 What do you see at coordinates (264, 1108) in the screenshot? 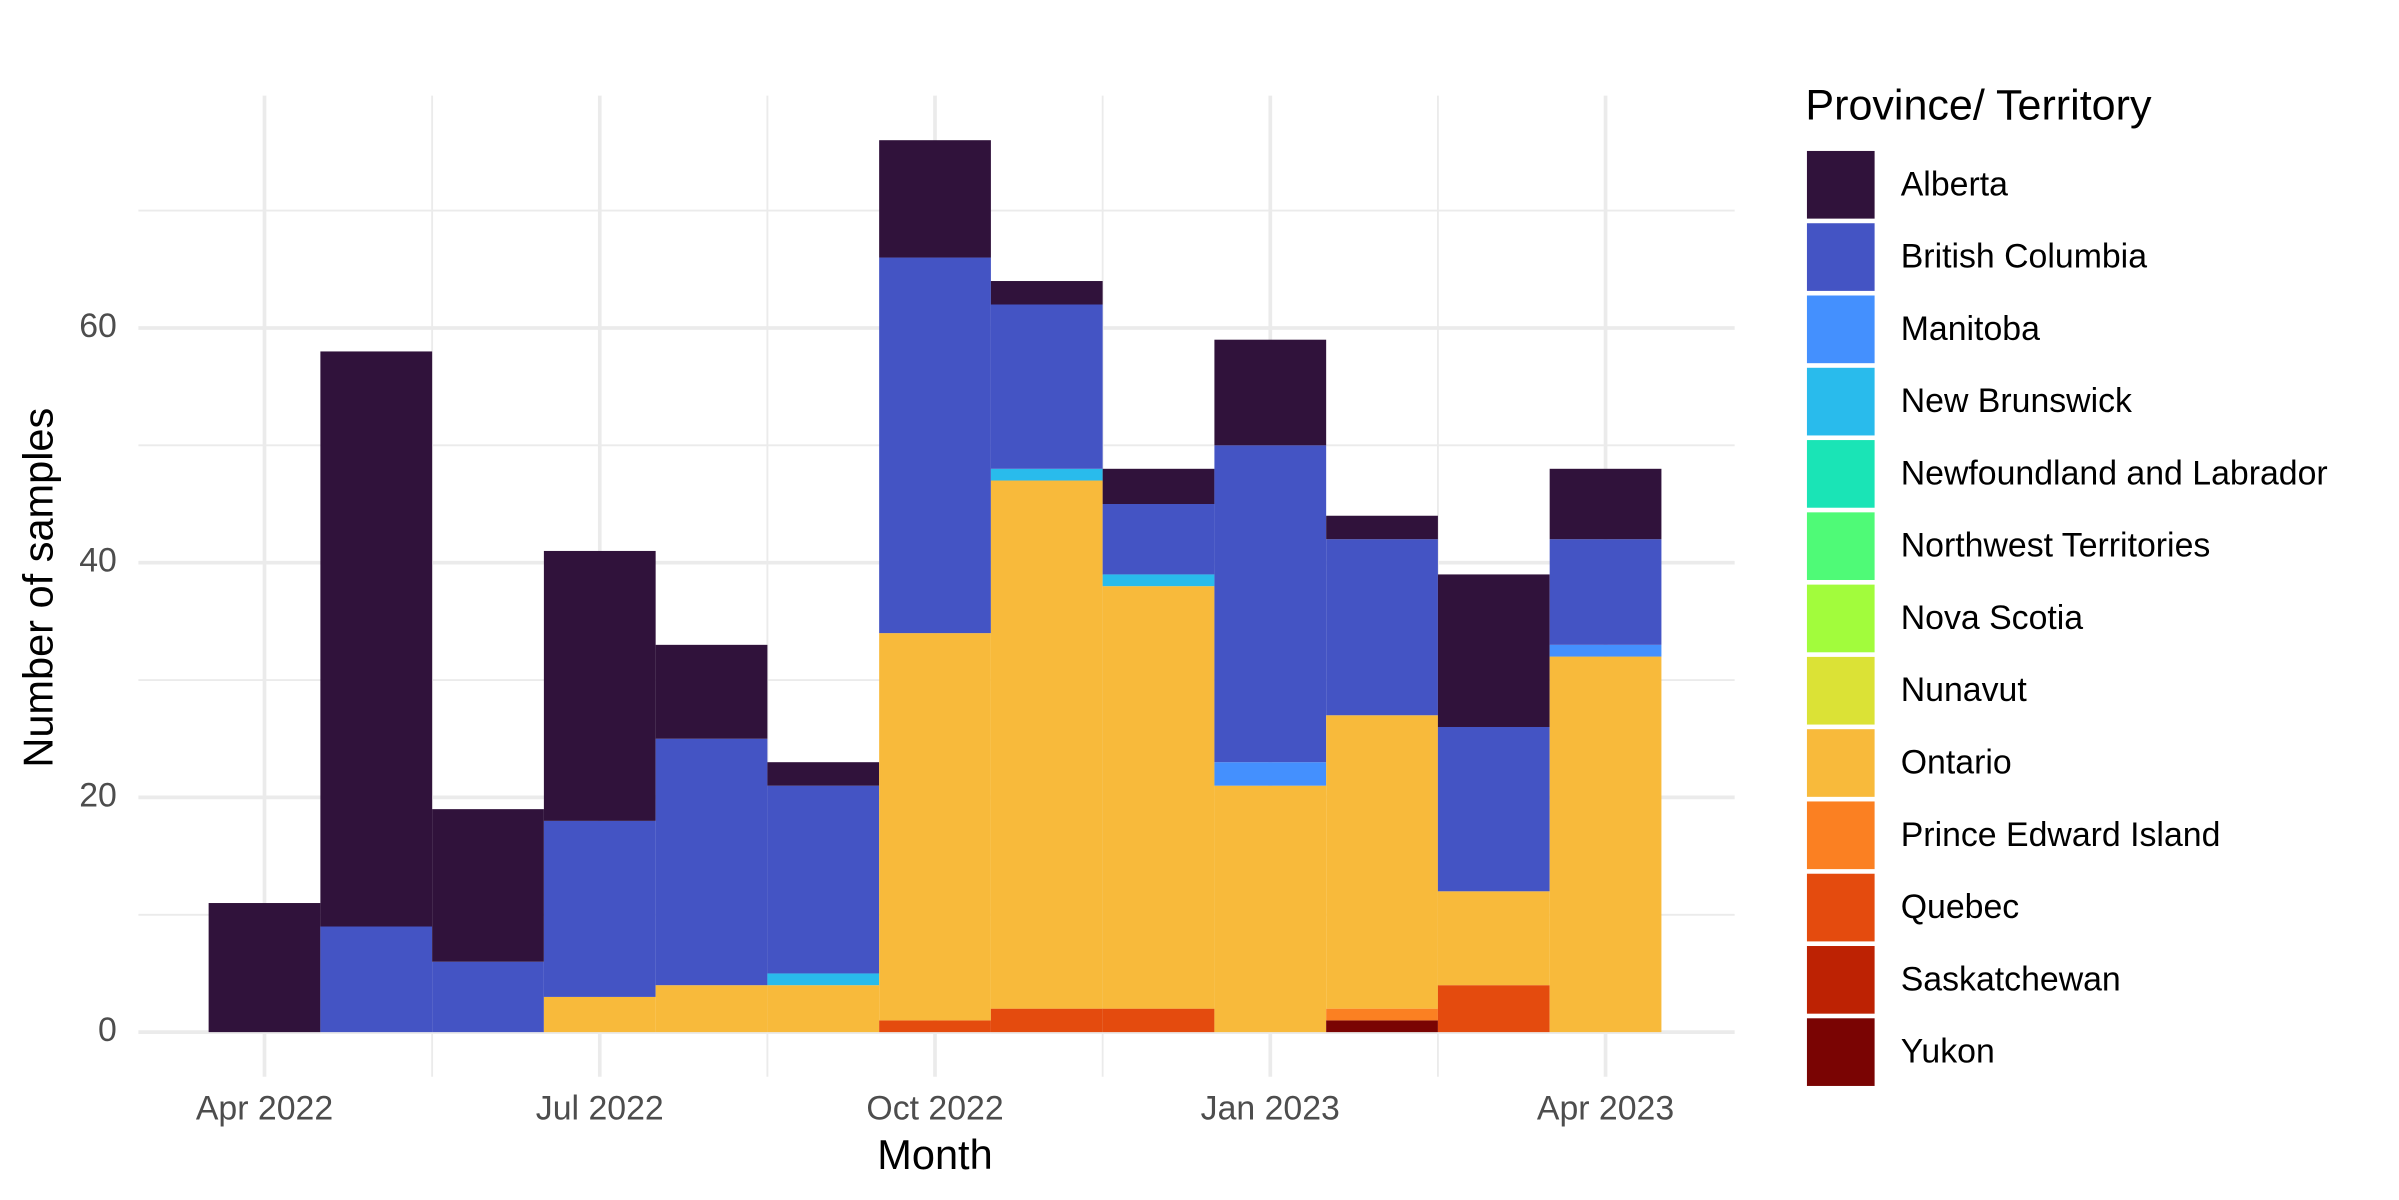
I see `x-tick-label: Apr 2022` at bounding box center [264, 1108].